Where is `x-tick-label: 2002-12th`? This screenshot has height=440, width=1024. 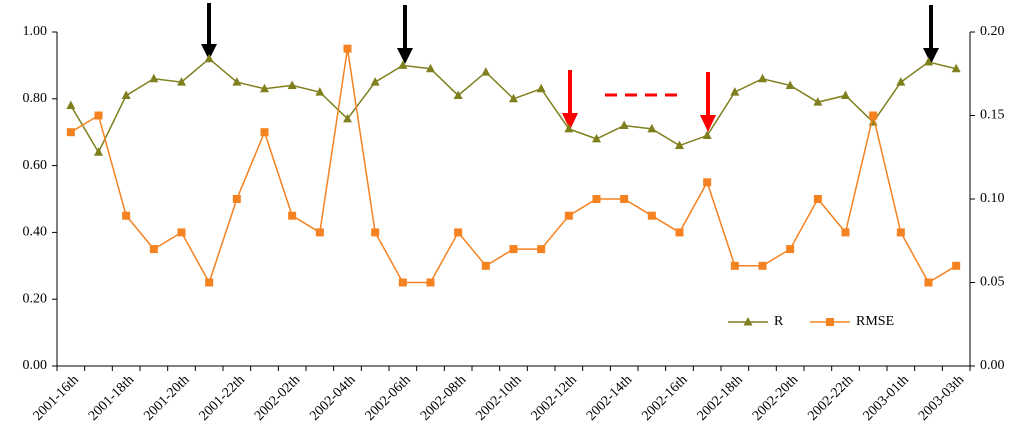 x-tick-label: 2002-12th is located at coordinates (554, 397).